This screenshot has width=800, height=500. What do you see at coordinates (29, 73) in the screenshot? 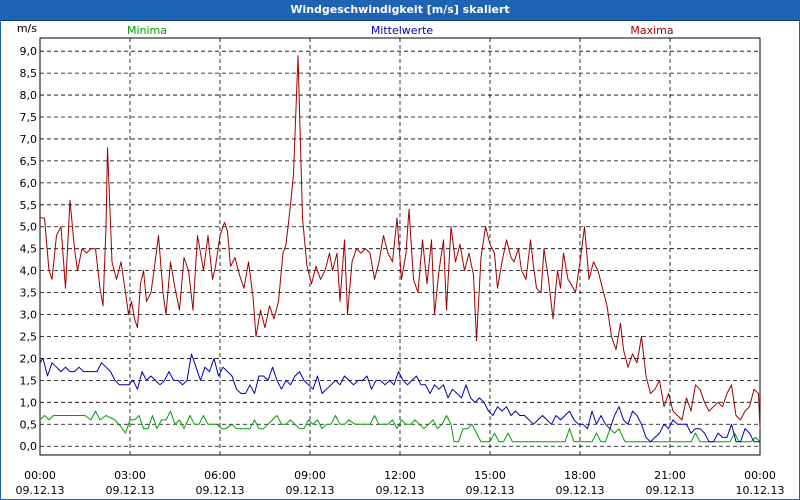
I see `y-tick-label: 8,5` at bounding box center [29, 73].